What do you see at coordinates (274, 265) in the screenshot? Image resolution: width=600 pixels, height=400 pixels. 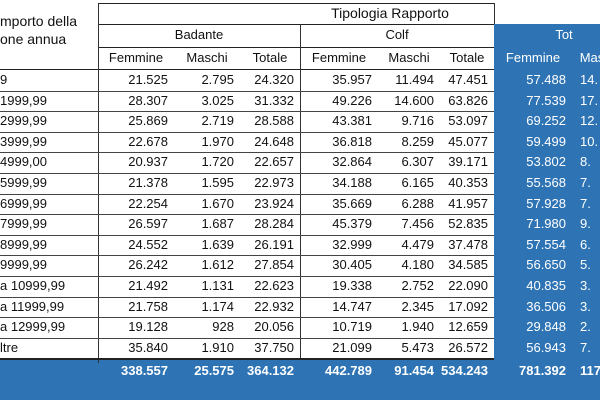 I see `table-cell: 27.854` at bounding box center [274, 265].